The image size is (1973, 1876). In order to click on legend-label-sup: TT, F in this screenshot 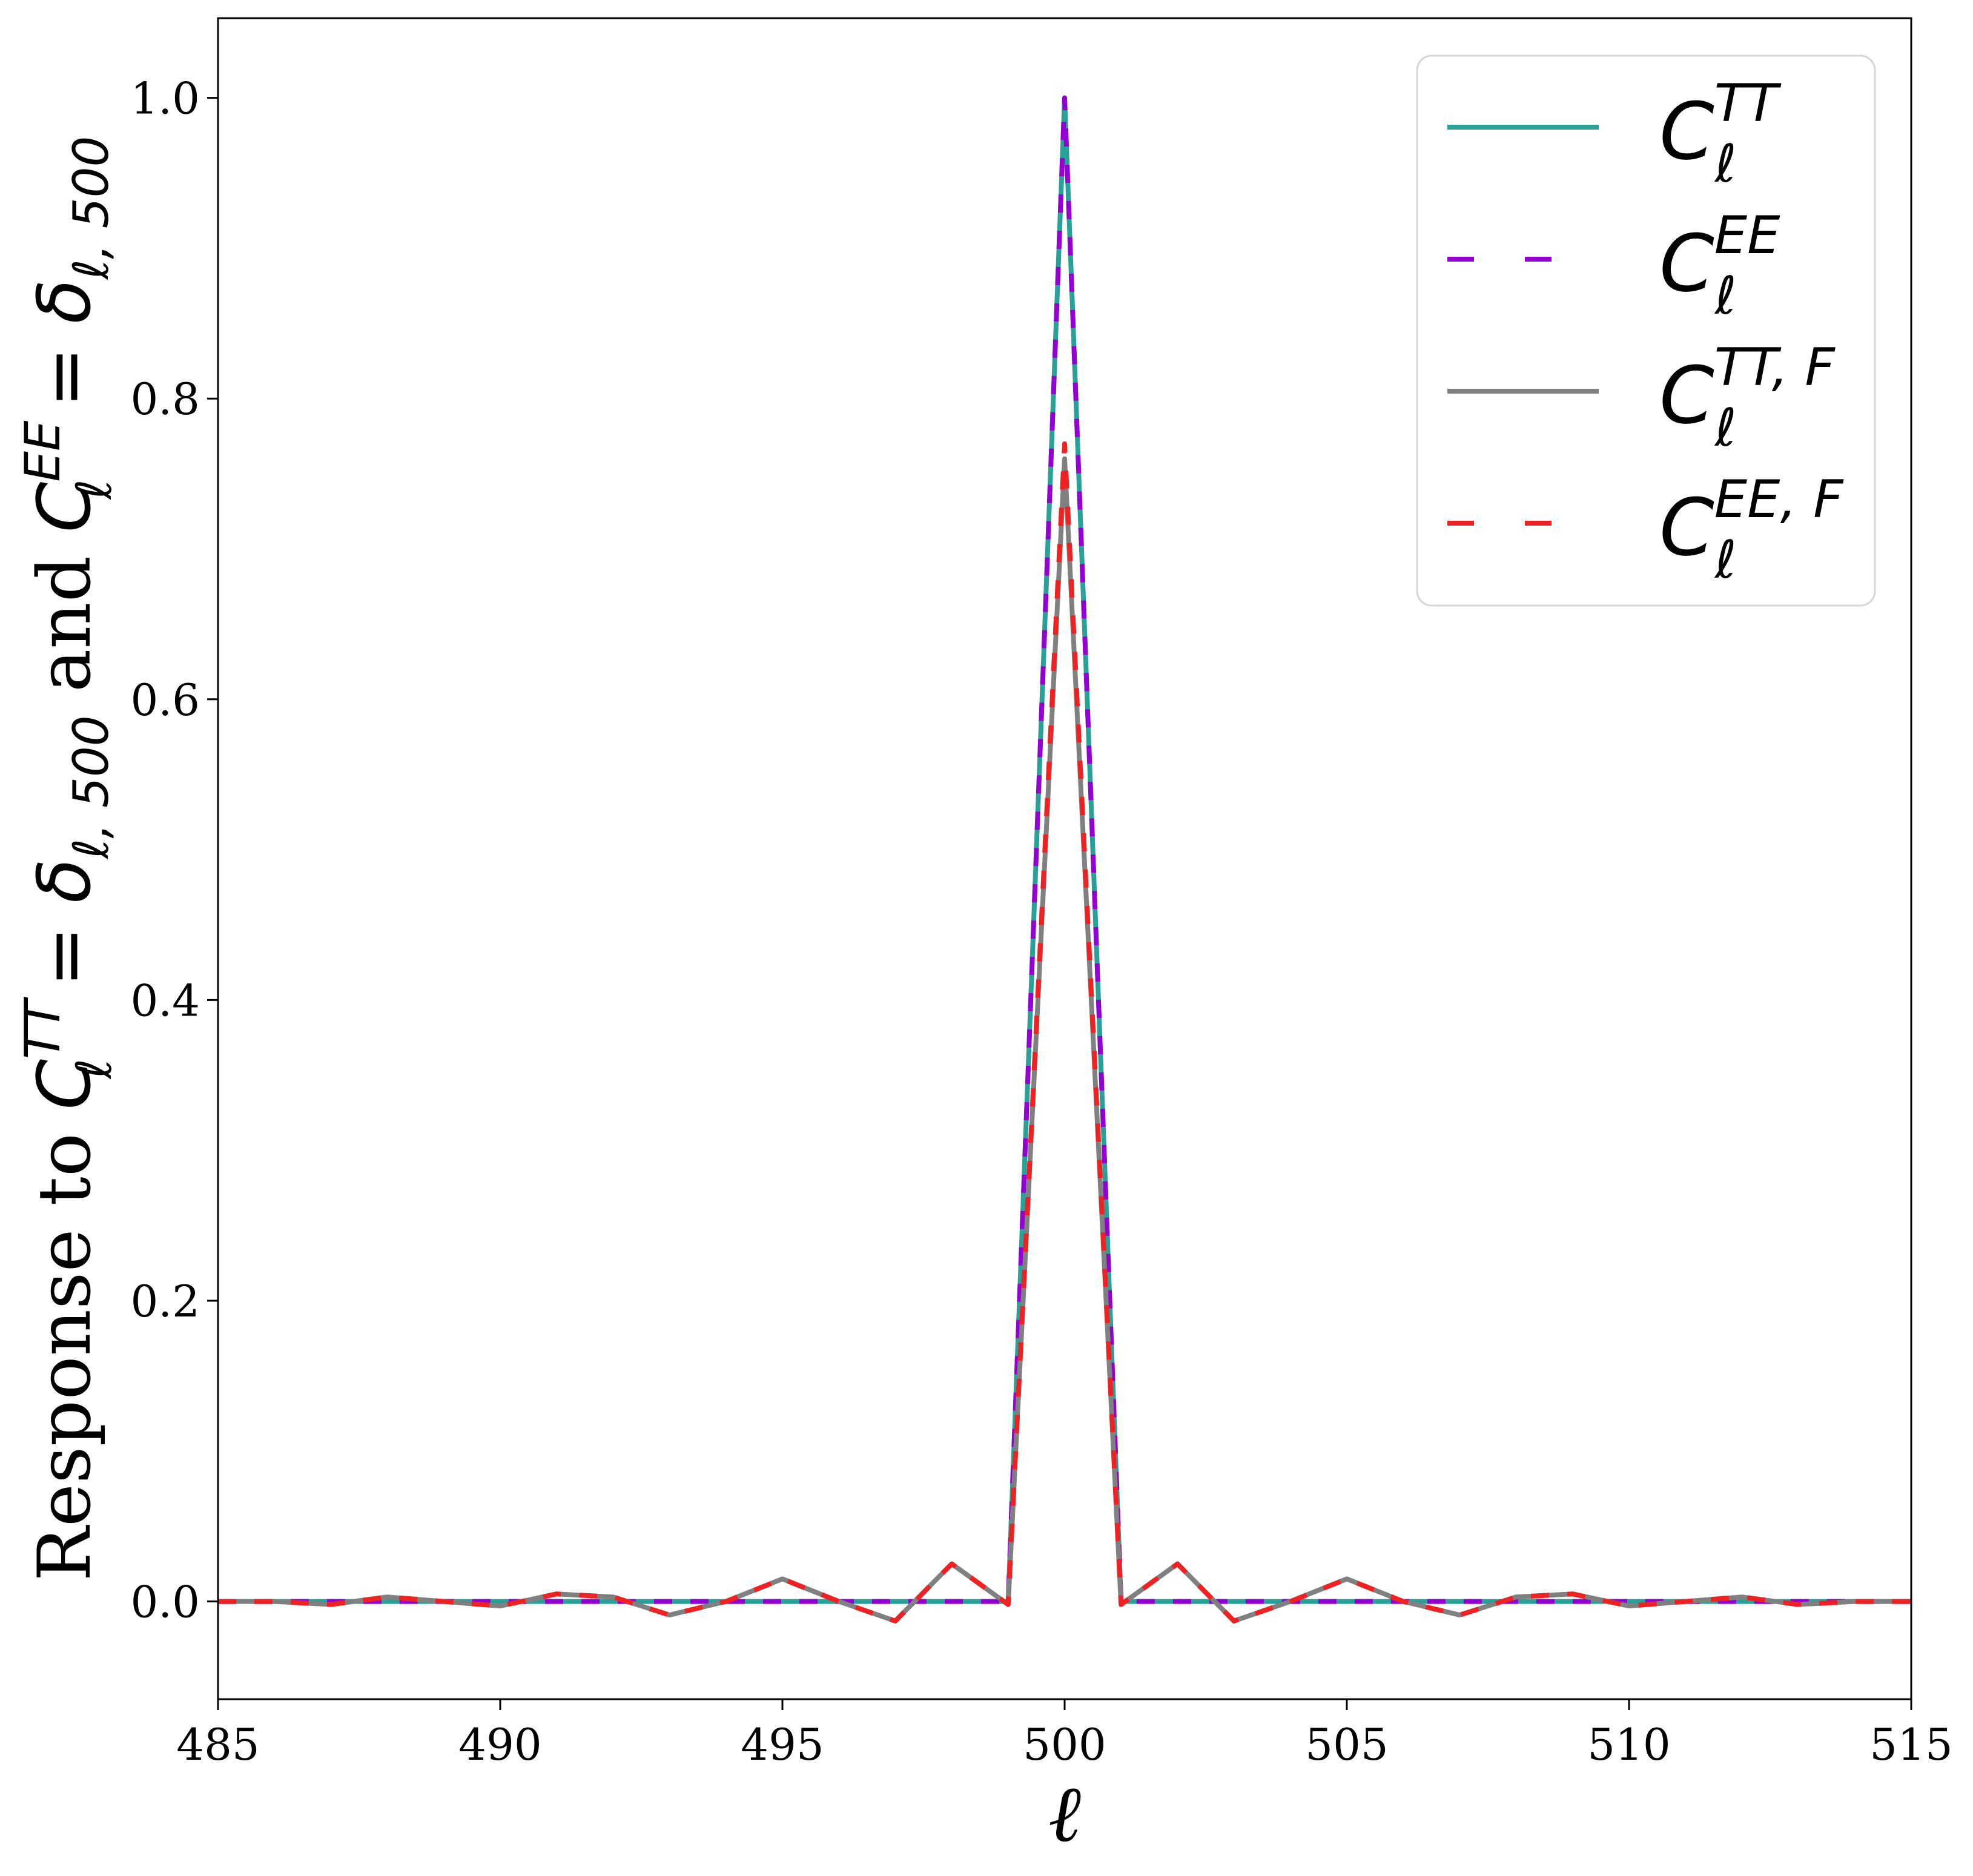, I will do `click(1775, 367)`.